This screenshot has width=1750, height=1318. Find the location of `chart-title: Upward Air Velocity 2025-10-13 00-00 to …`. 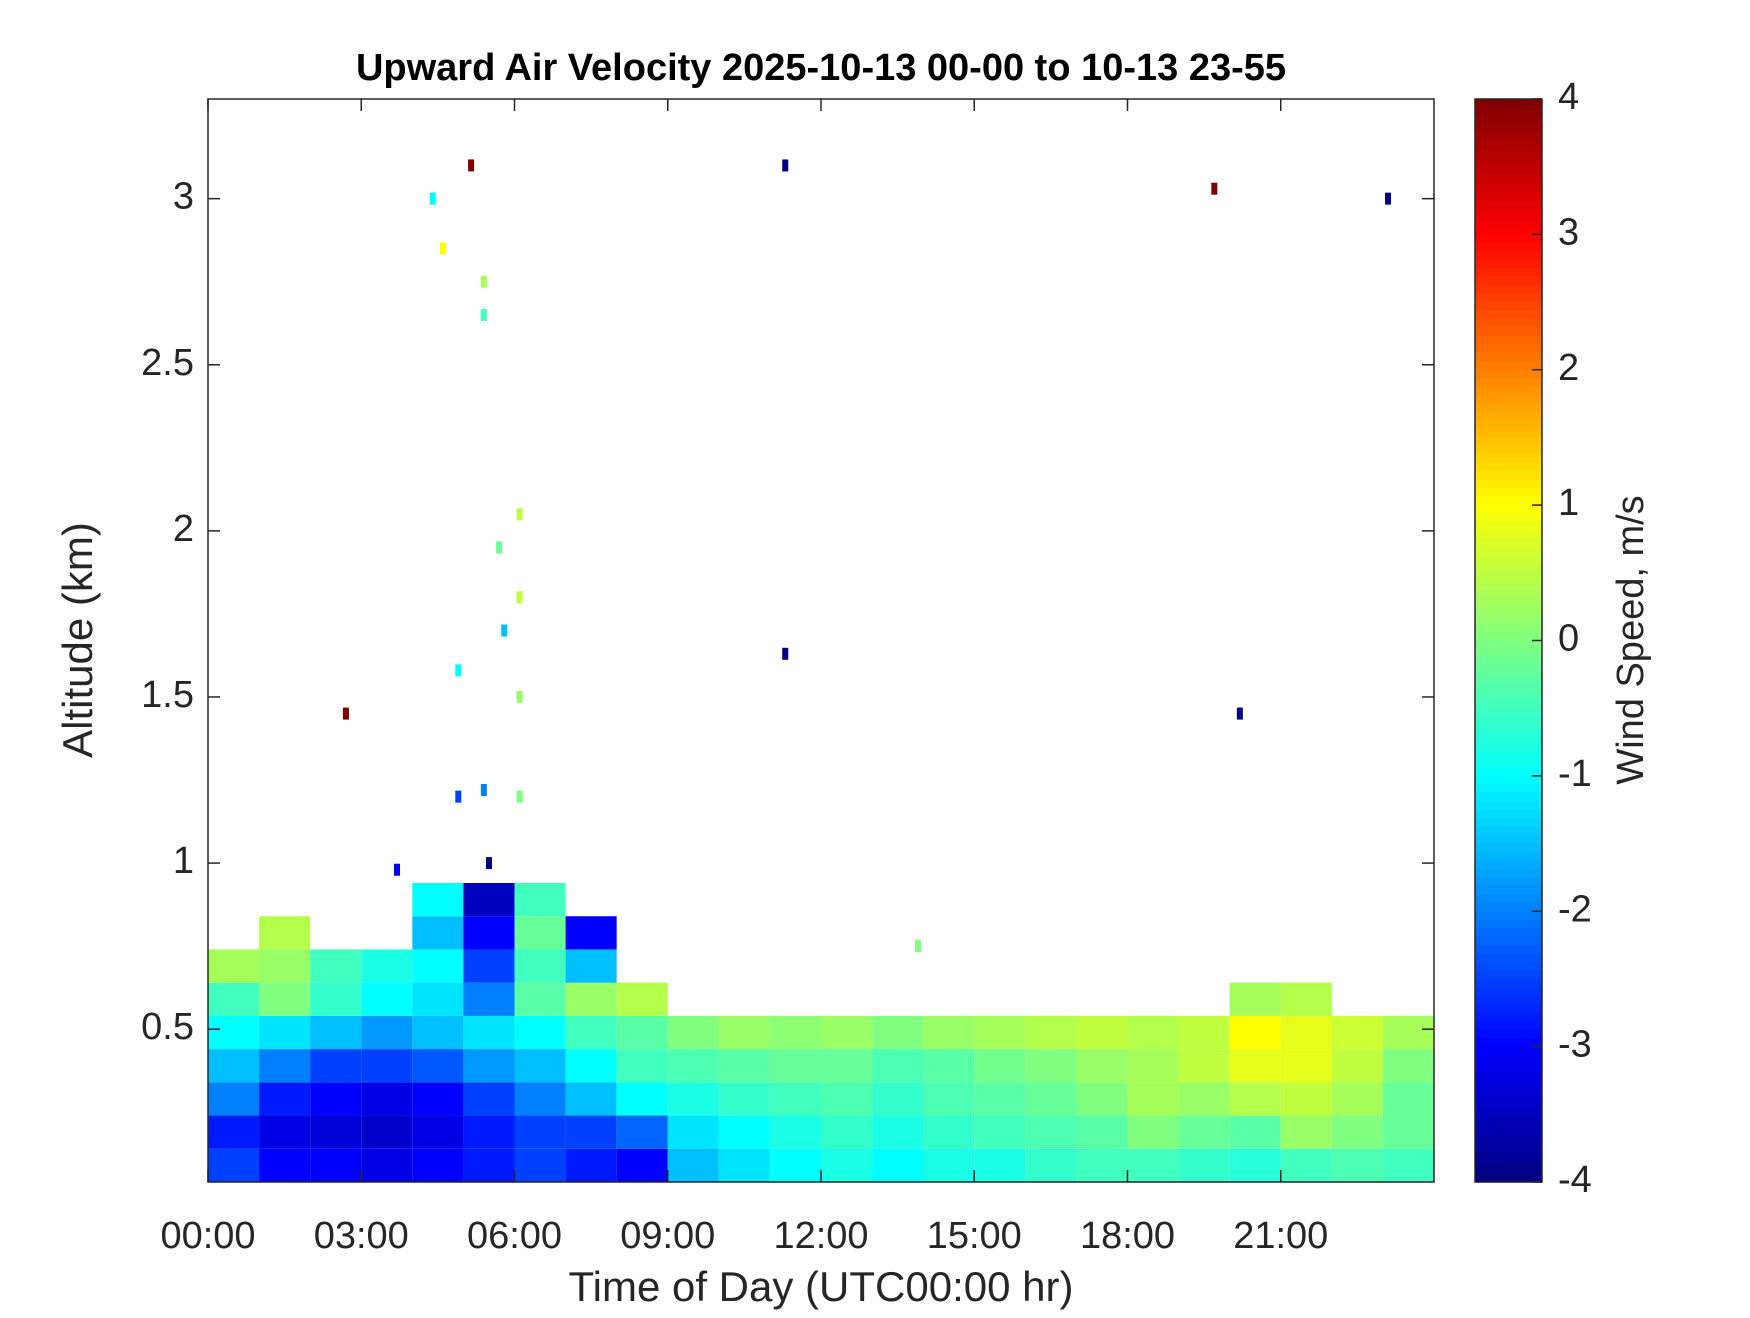

chart-title: Upward Air Velocity 2025-10-13 00-00 to … is located at coordinates (821, 68).